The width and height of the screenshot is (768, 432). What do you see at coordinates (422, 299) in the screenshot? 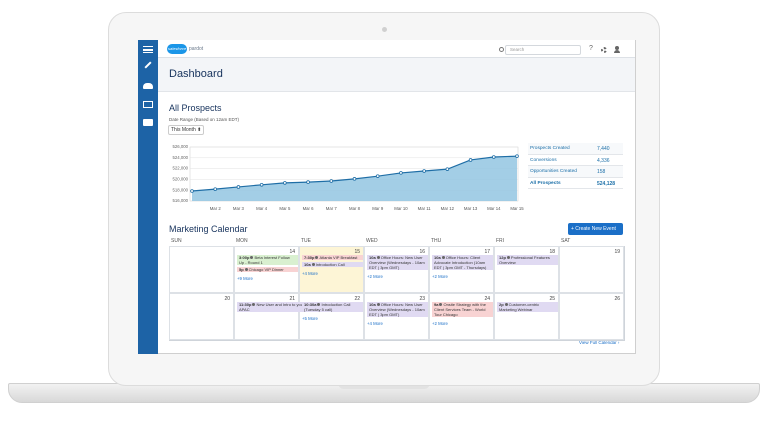
I see `day-number: 23` at bounding box center [422, 299].